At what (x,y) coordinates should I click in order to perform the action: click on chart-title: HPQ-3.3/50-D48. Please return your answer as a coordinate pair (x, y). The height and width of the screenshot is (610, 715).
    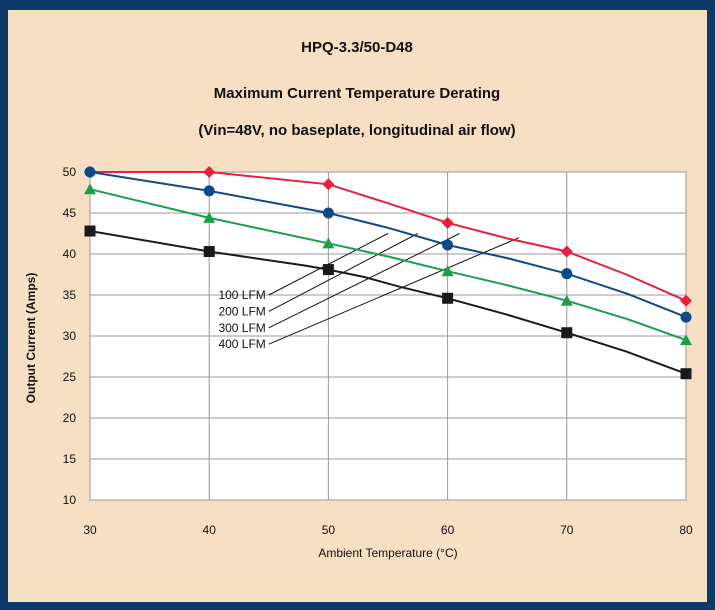
    Looking at the image, I should click on (357, 47).